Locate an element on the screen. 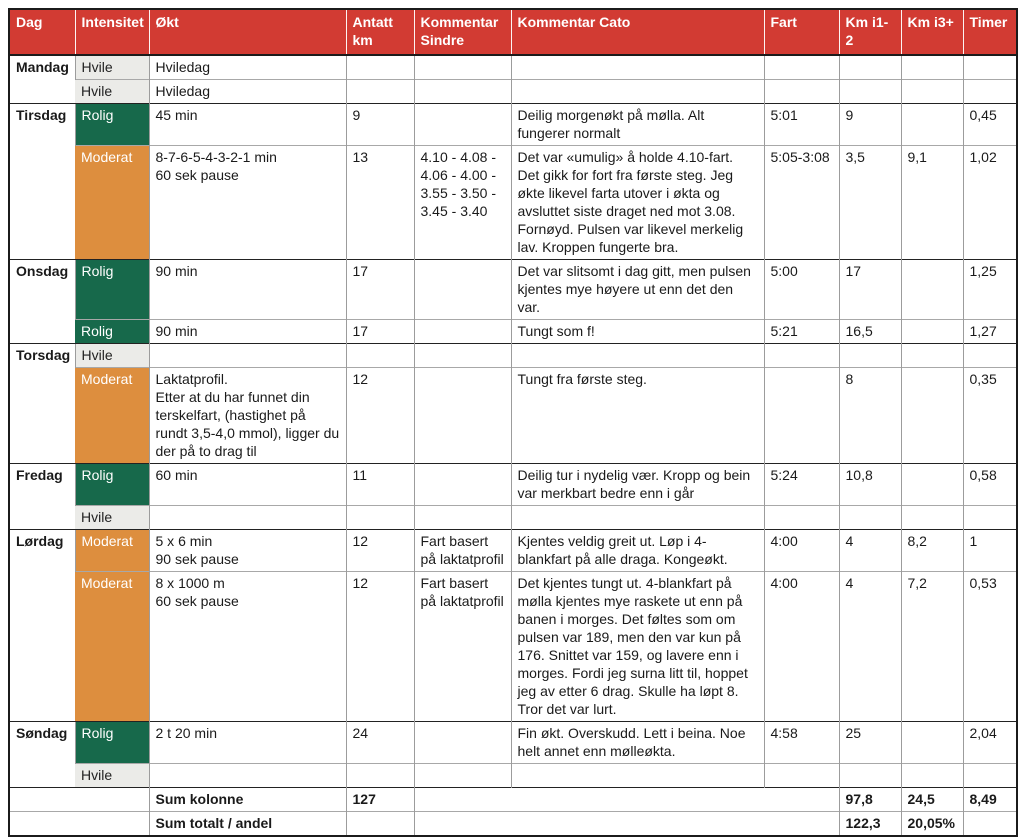 Image resolution: width=1024 pixels, height=837 pixels. table-row: Hvile Hviledag is located at coordinates (513, 91).